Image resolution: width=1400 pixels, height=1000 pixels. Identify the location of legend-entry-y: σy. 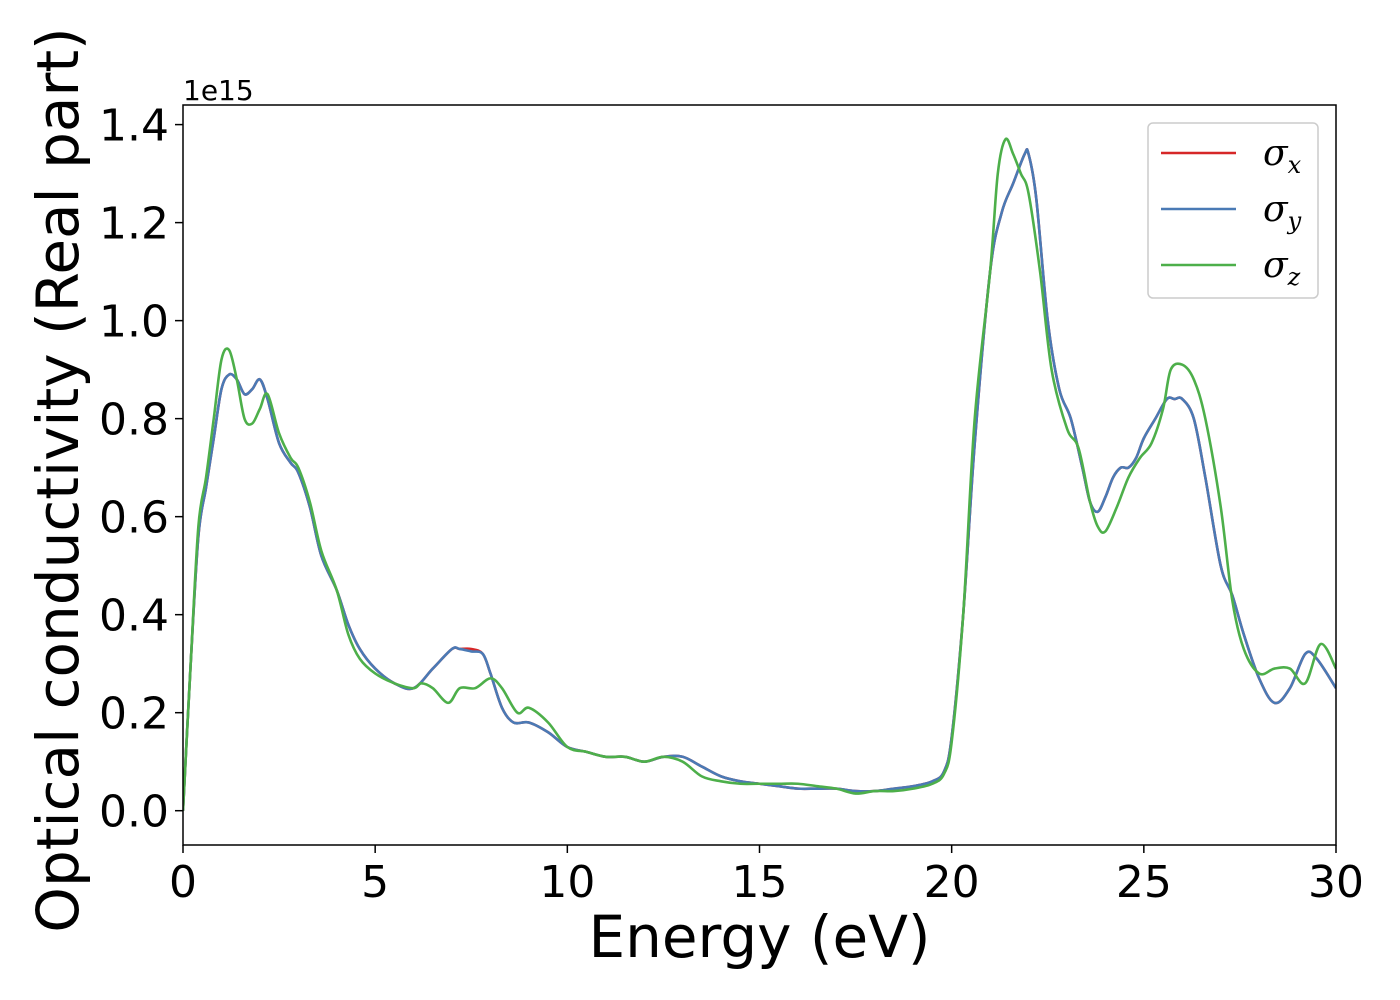
(1282, 212).